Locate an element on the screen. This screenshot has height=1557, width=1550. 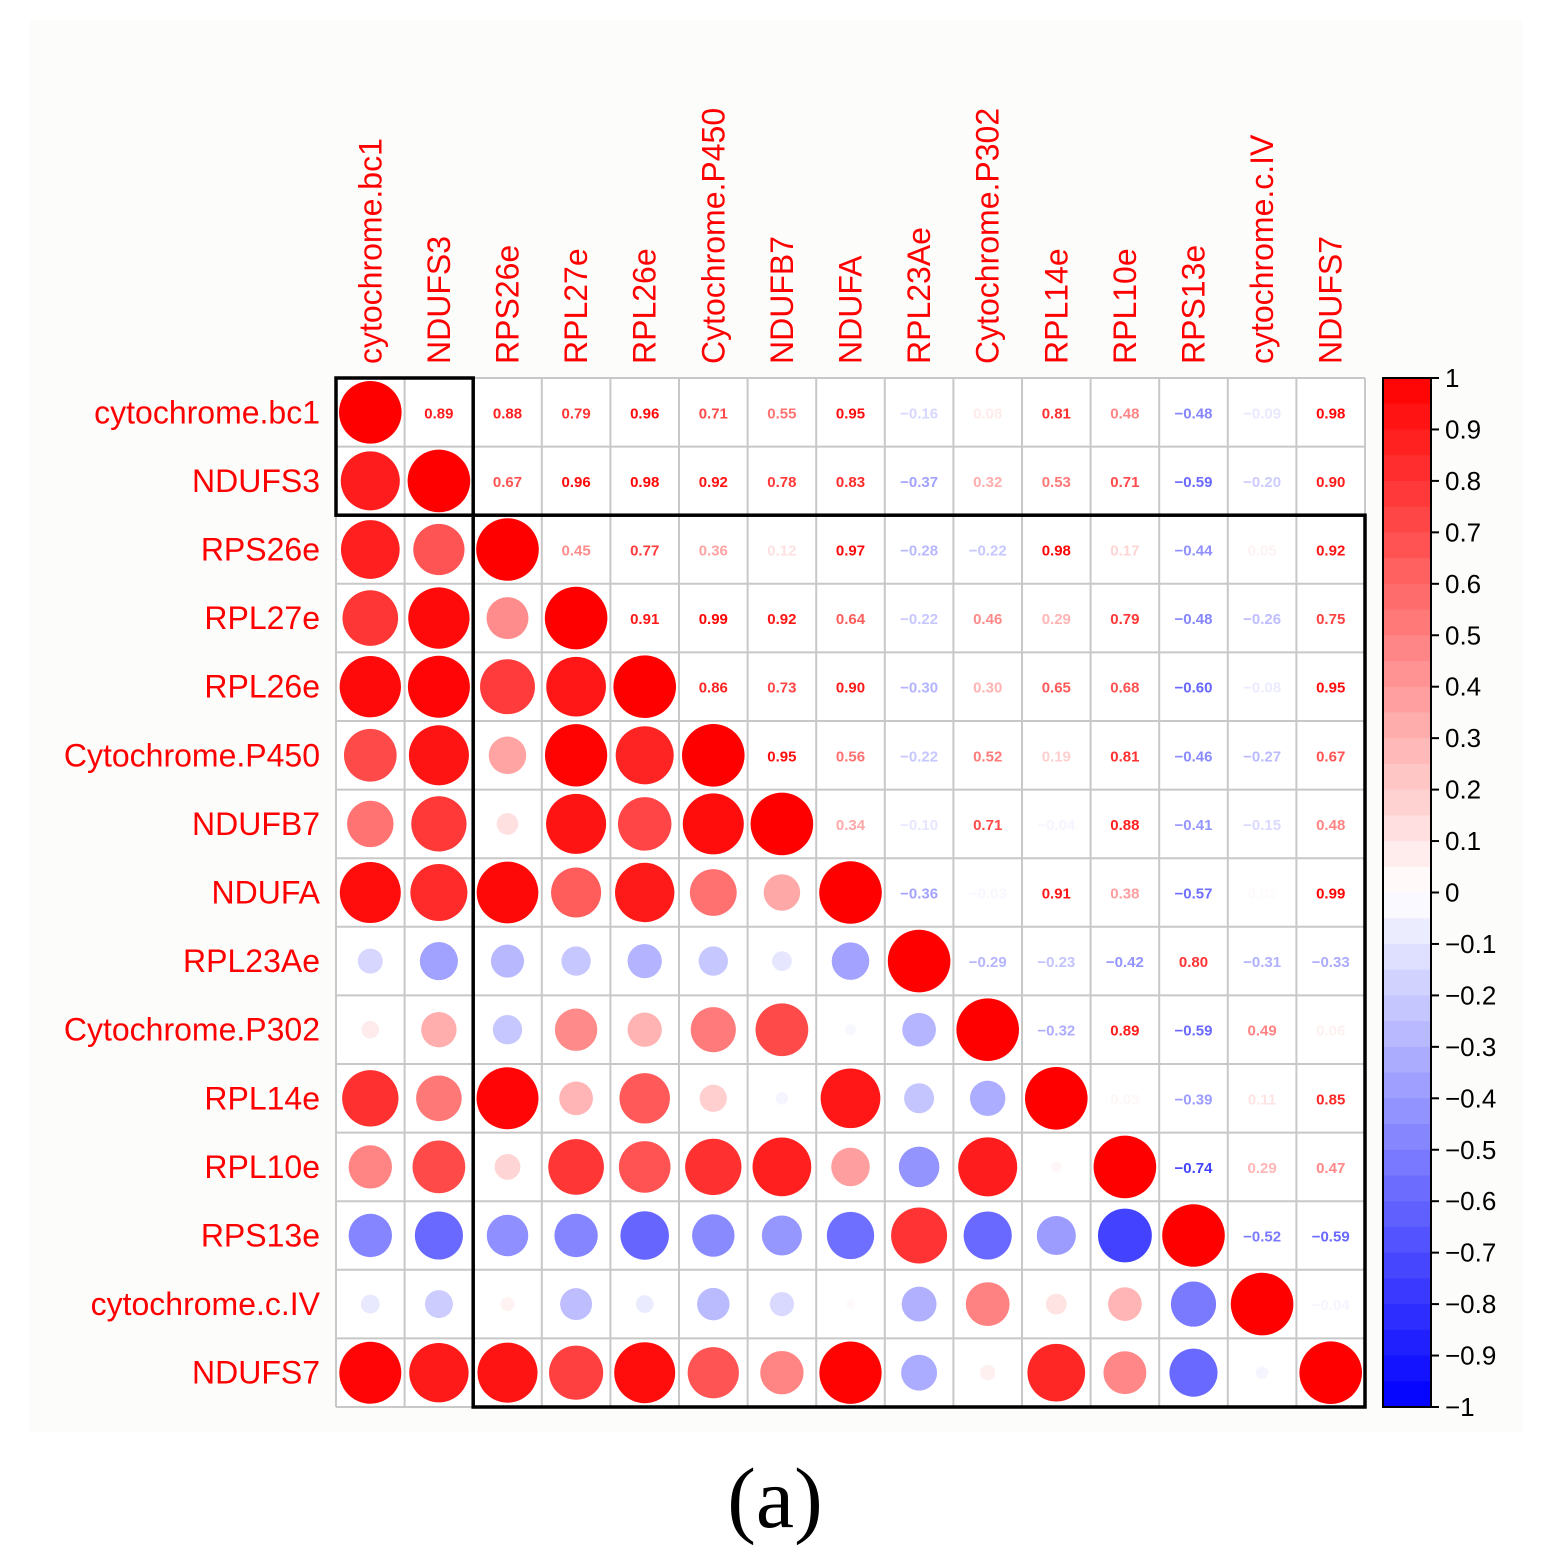
corr-value-Cytochrome.P302-RPL10e: 0.89 is located at coordinates (1124, 1031).